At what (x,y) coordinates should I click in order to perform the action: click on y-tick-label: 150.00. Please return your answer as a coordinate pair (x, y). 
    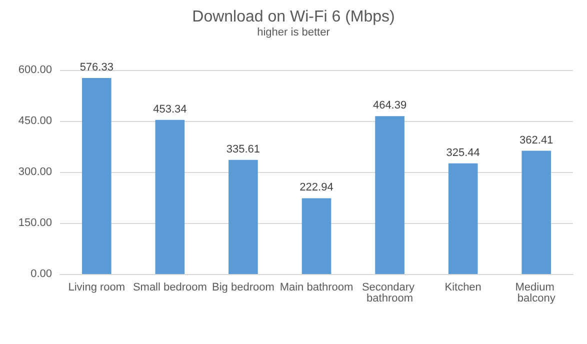
    Looking at the image, I should click on (35, 223).